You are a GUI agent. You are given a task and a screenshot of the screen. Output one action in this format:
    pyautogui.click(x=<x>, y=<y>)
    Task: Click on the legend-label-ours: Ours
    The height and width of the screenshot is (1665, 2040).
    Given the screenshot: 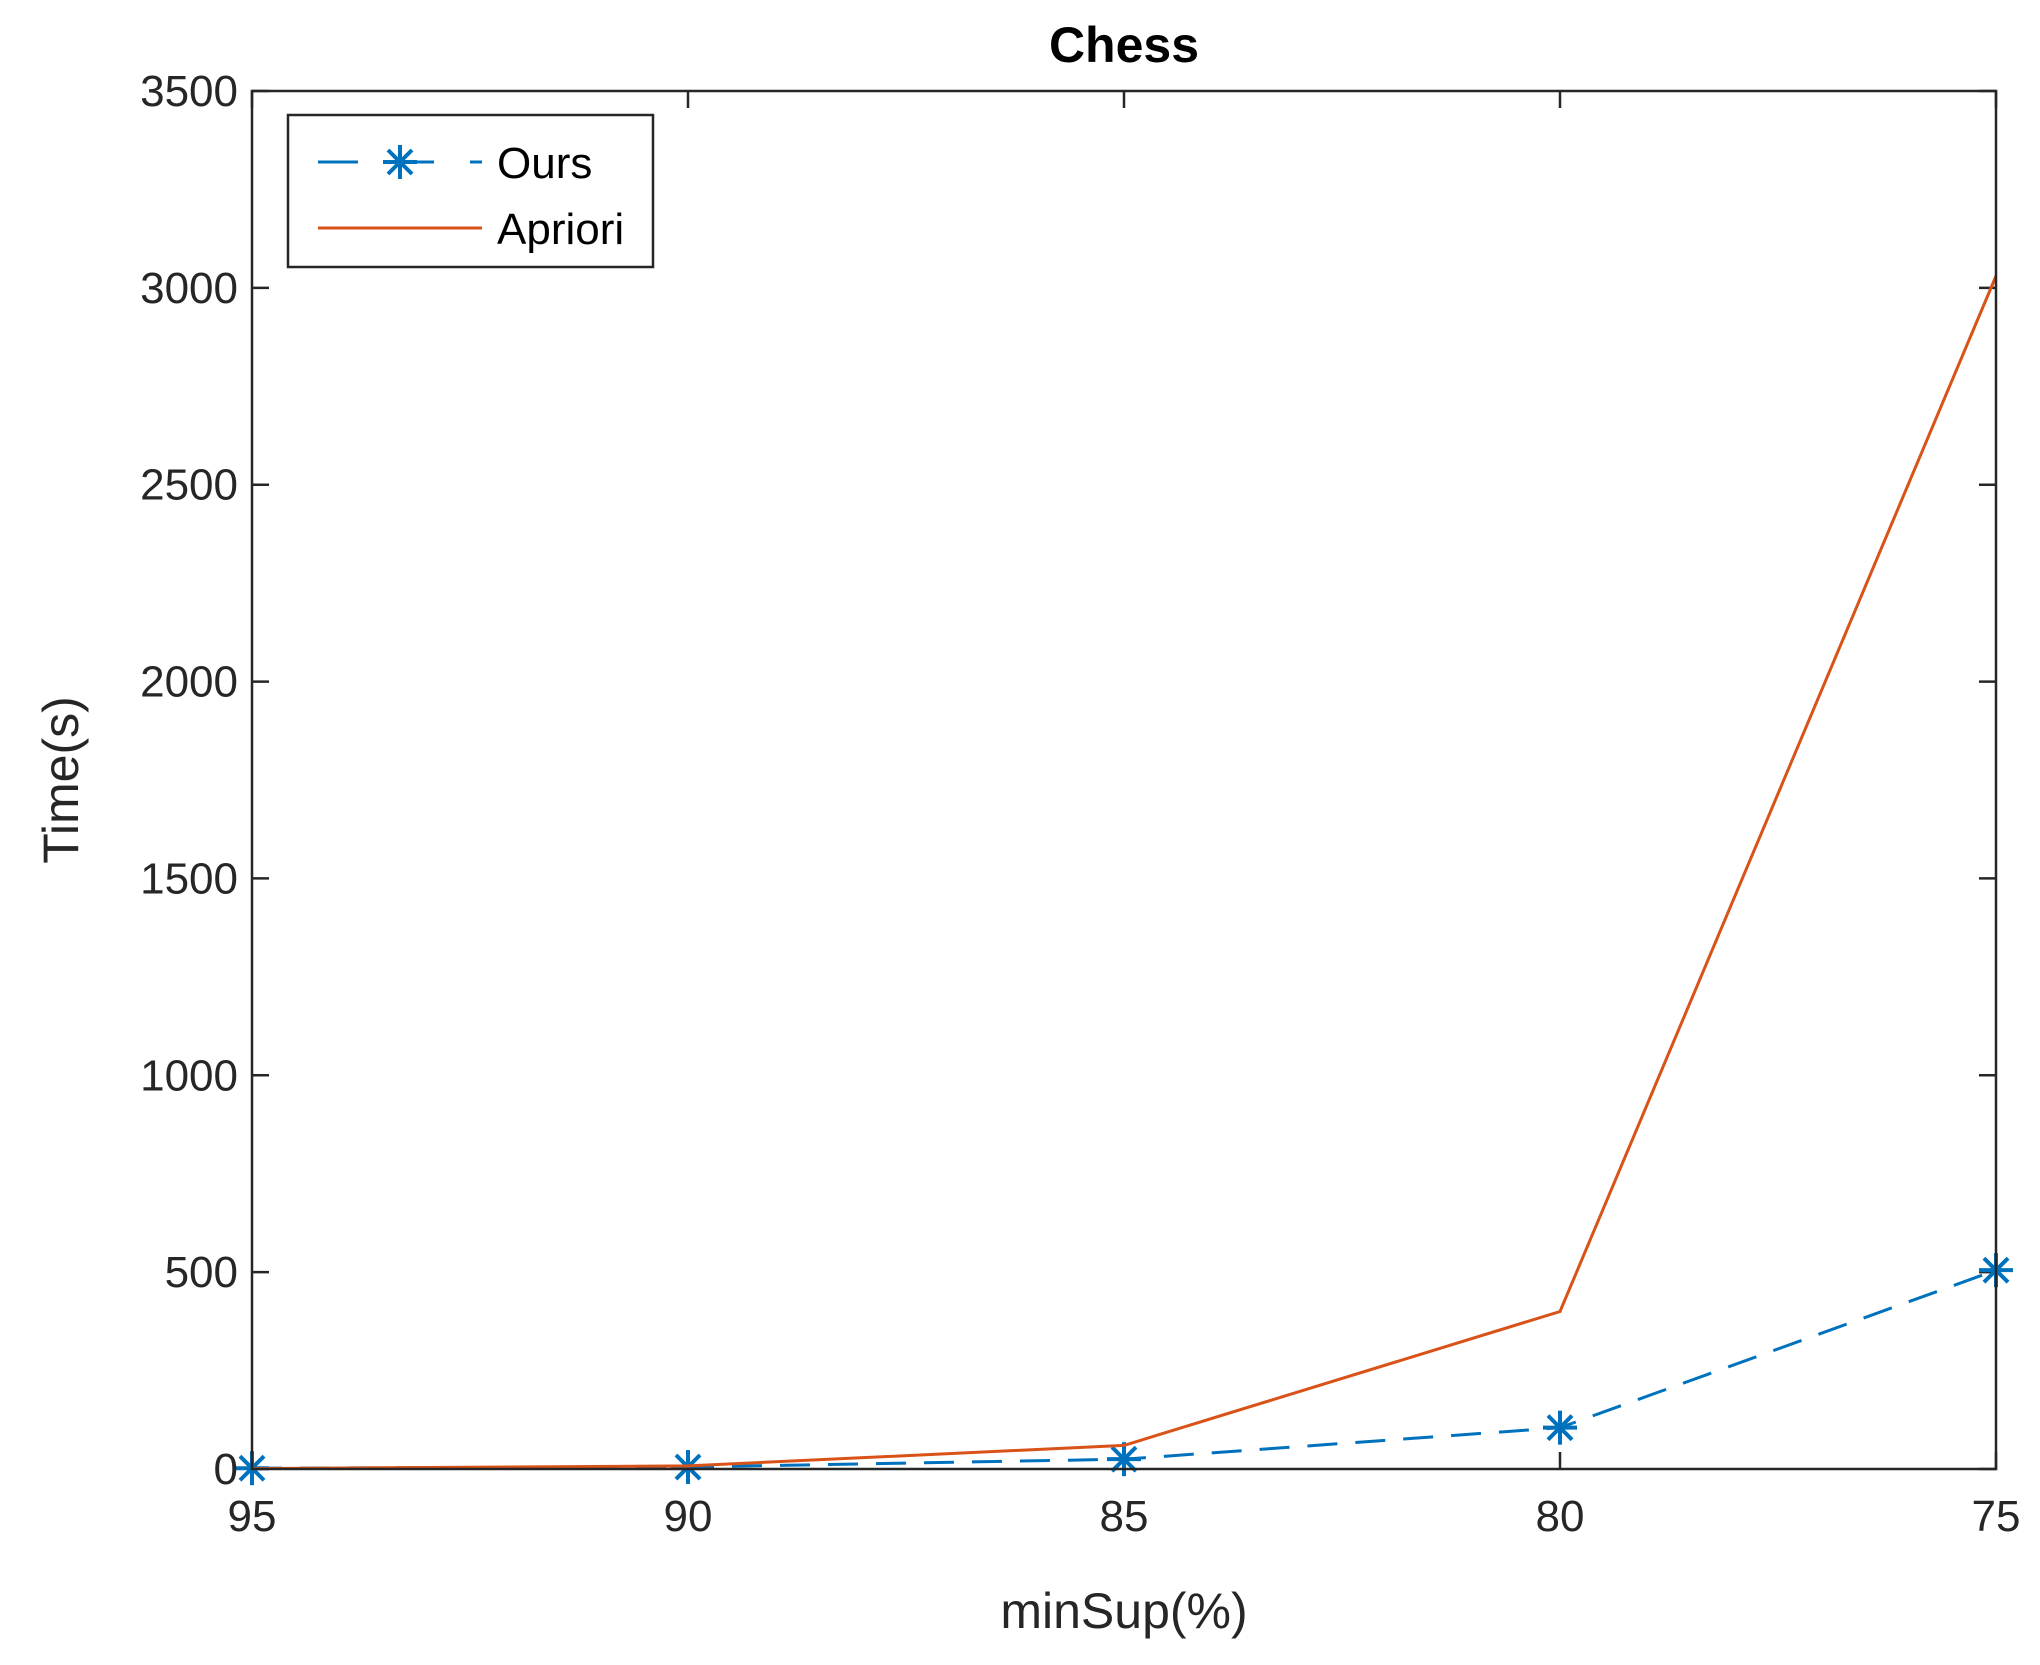 What is the action you would take?
    pyautogui.click(x=544, y=163)
    